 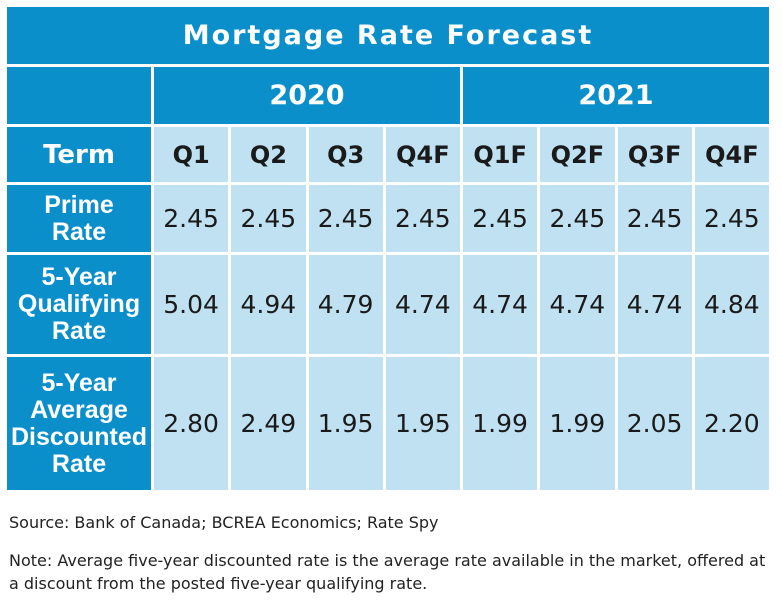 I want to click on row-header-line: Prime, so click(x=79, y=204).